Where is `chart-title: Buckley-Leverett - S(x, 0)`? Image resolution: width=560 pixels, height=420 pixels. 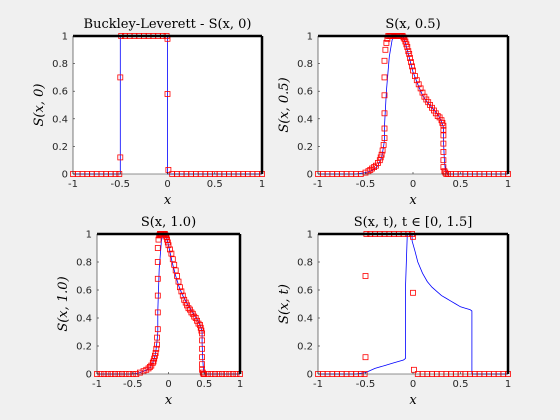
chart-title: Buckley-Leverett - S(x, 0) is located at coordinates (168, 24).